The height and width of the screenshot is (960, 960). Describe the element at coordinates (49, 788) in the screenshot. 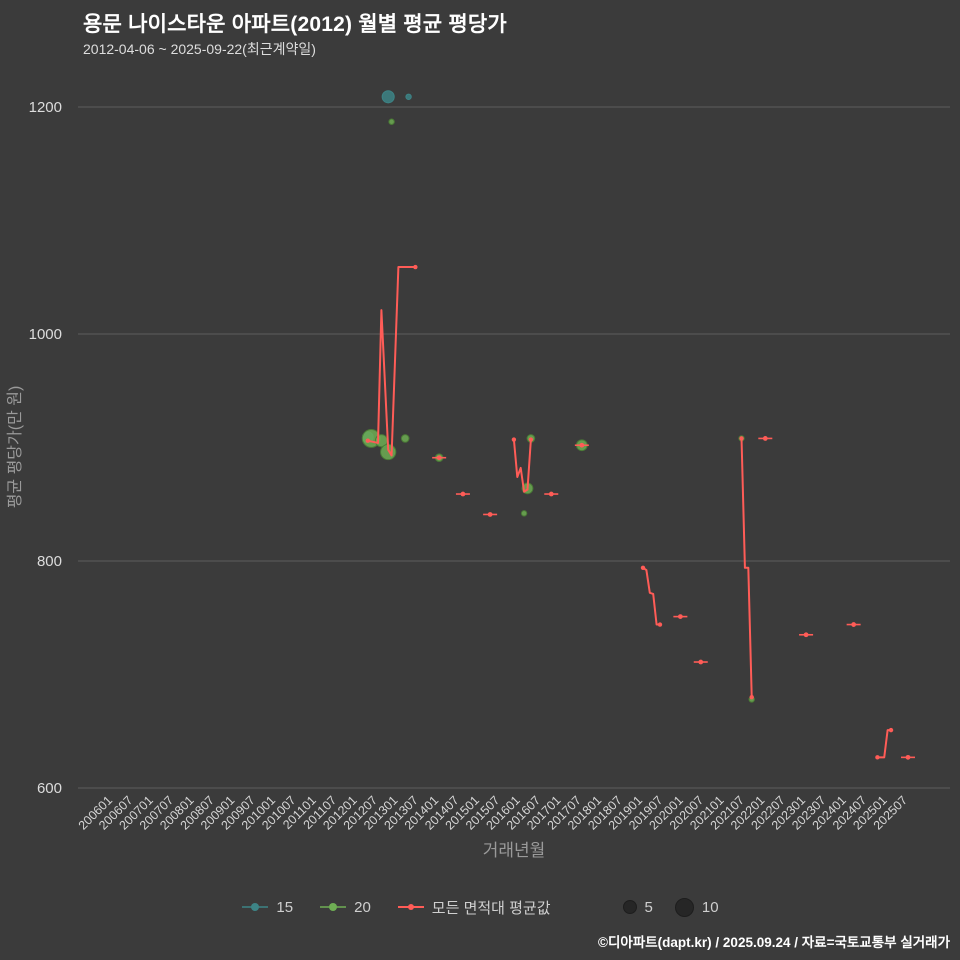

I see `y-tick-label: 600` at that location.